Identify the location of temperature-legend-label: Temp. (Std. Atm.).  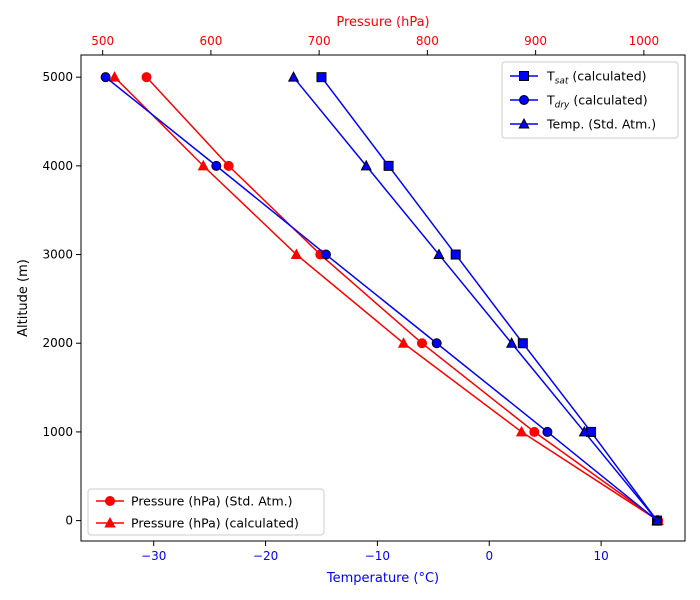
(601, 124).